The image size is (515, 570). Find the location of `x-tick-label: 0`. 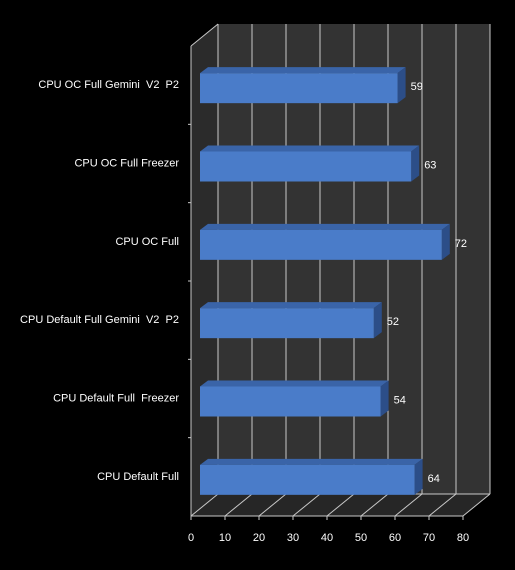

x-tick-label: 0 is located at coordinates (191, 538).